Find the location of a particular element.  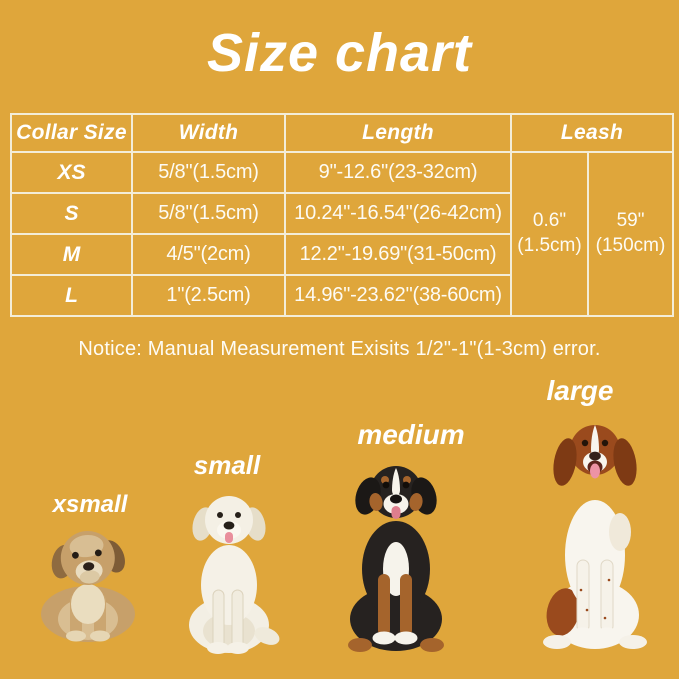

cell-length-l: 14.96"-23.62"(38-60cm) is located at coordinates (398, 295).